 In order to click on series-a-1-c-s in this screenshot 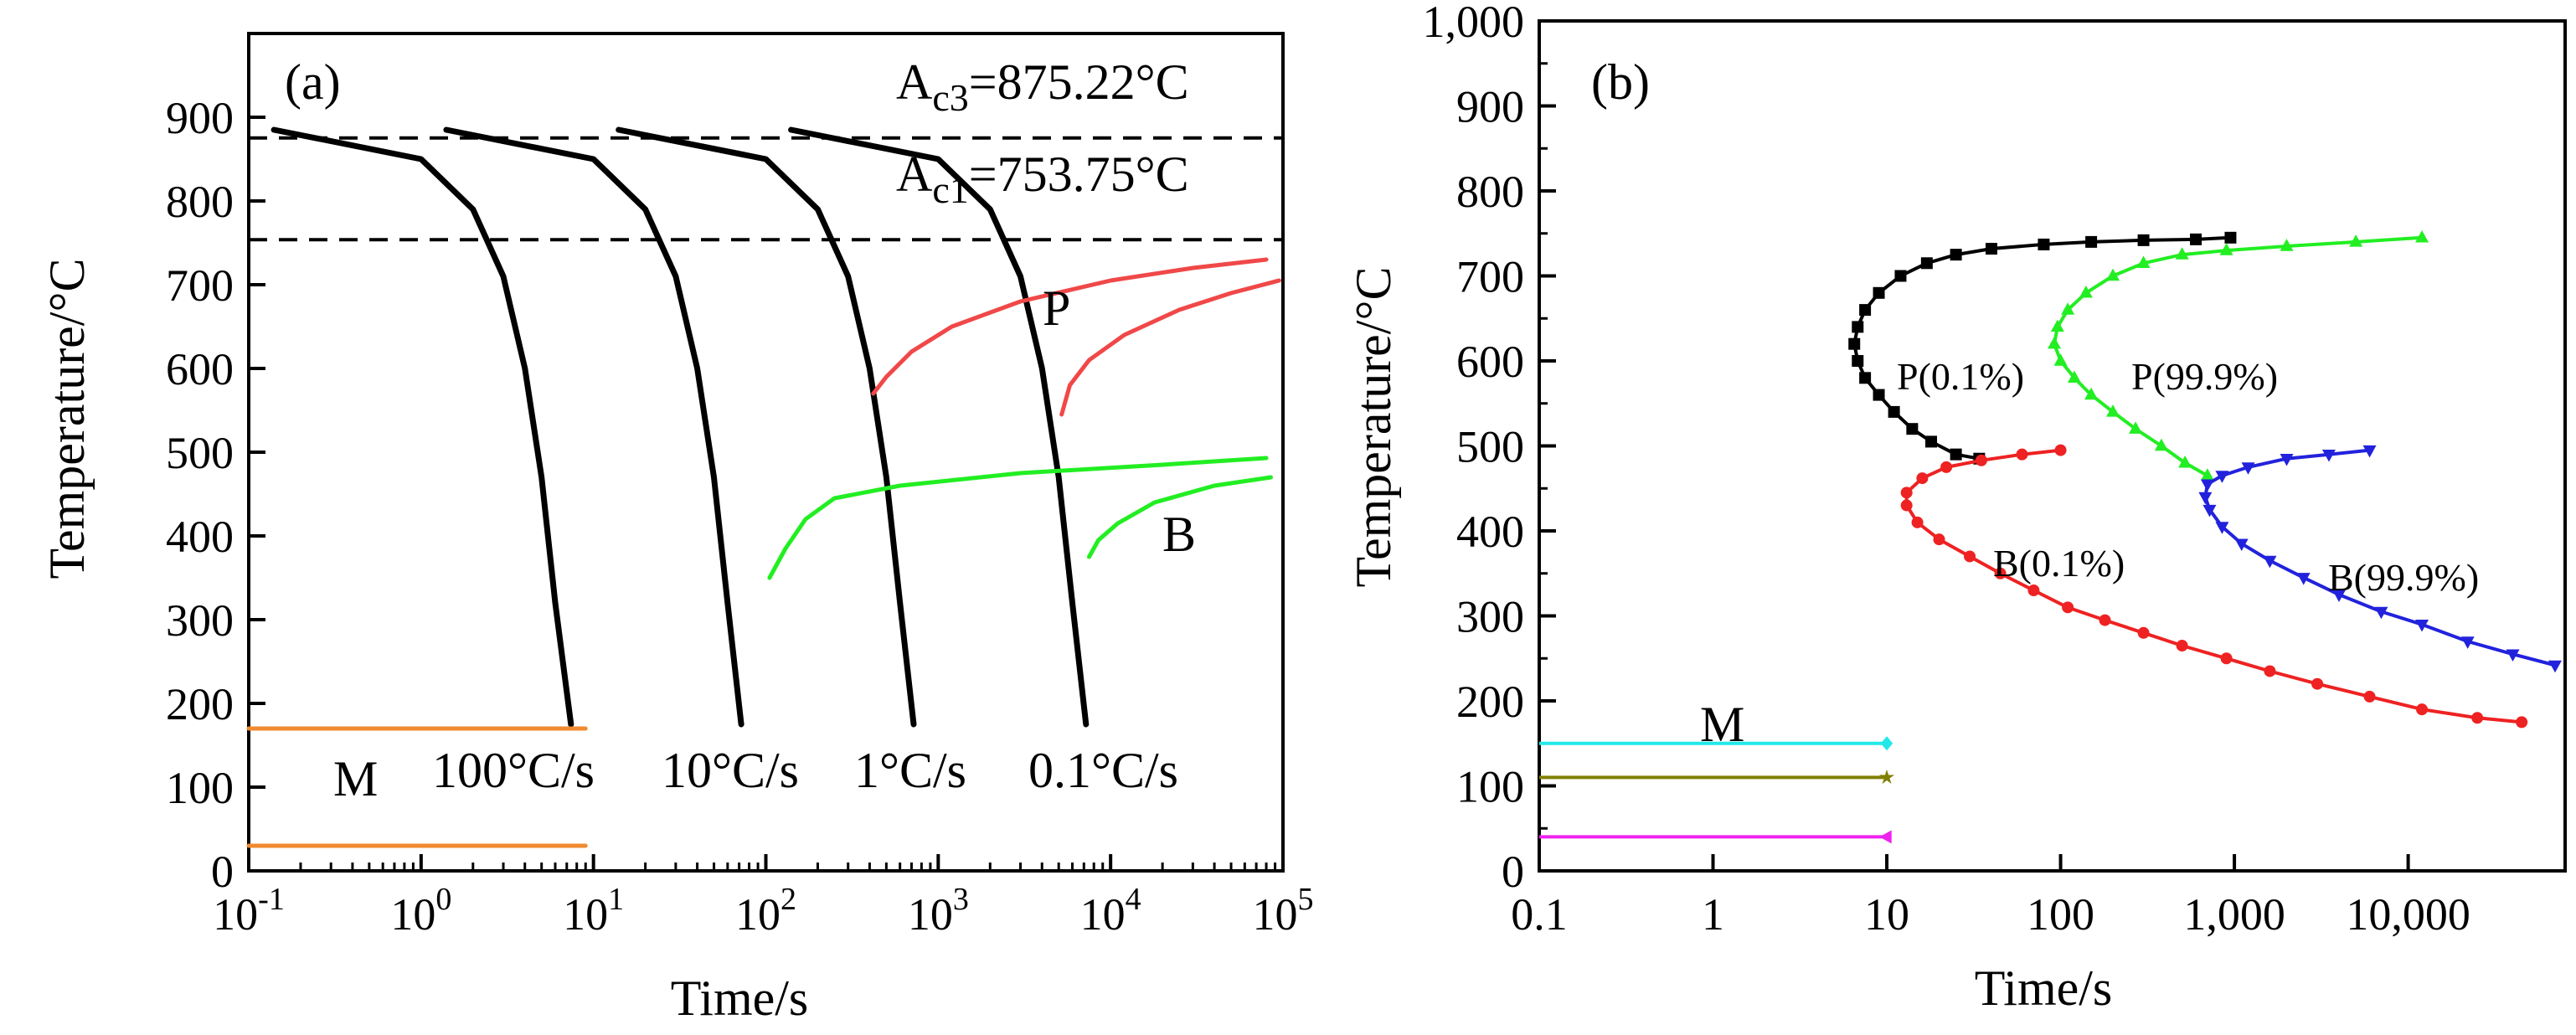, I will do `click(766, 427)`.